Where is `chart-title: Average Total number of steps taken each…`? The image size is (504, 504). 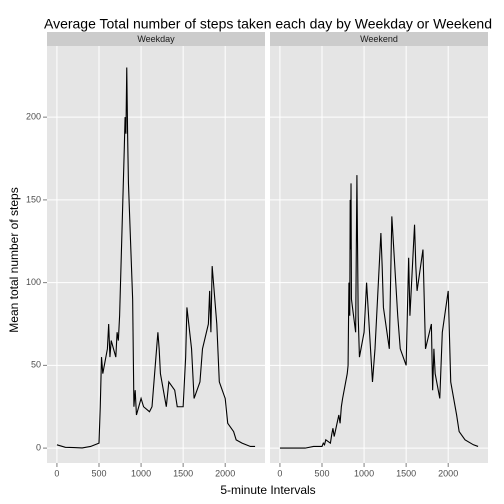
chart-title: Average Total number of steps taken each… is located at coordinates (268, 24).